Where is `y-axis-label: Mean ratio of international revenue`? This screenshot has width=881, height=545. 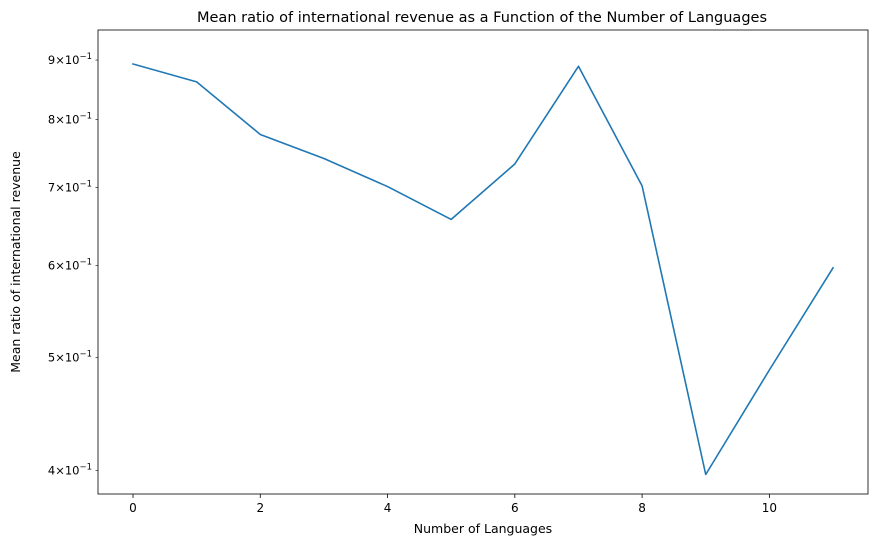 y-axis-label: Mean ratio of international revenue is located at coordinates (15, 262).